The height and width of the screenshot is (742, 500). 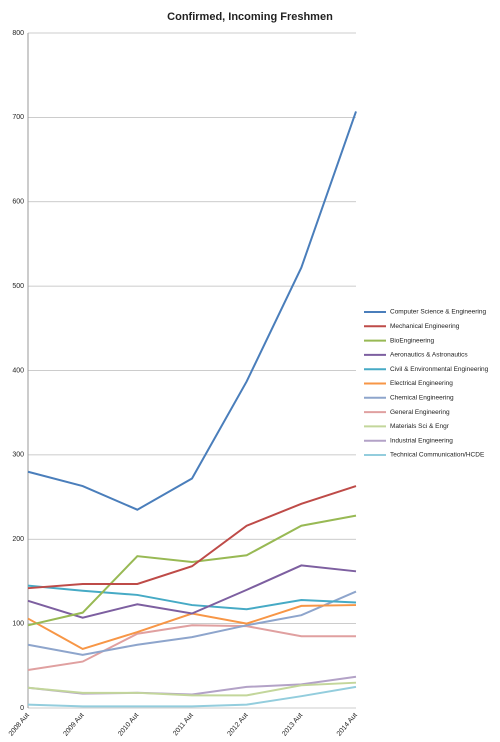 I want to click on legend-label: Chemical Engineering, so click(x=422, y=398).